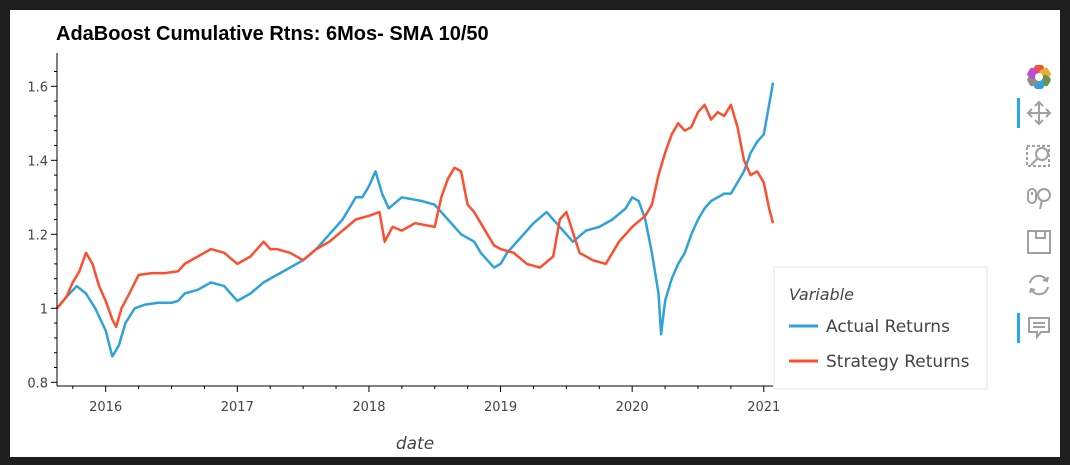  I want to click on y-tick-label: 1.2, so click(37, 235).